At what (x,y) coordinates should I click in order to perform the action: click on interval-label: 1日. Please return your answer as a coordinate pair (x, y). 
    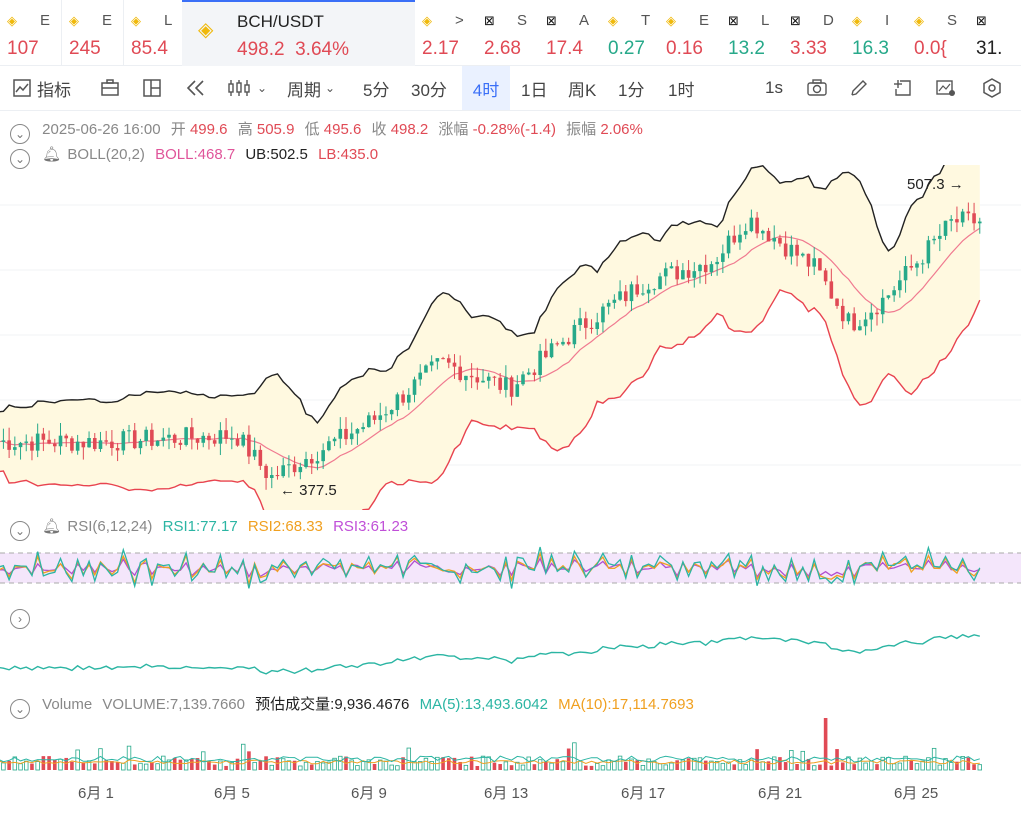
    Looking at the image, I should click on (534, 90).